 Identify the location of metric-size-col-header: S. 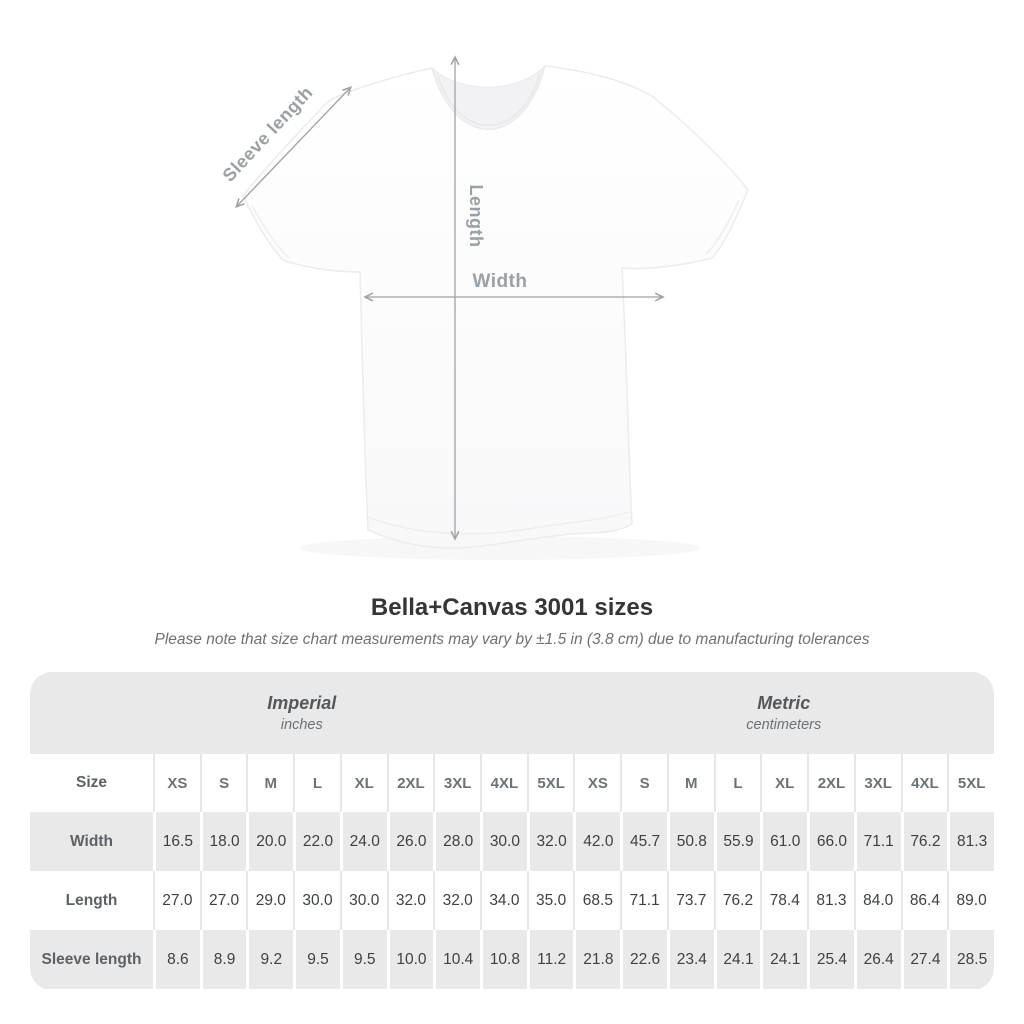
(643, 783).